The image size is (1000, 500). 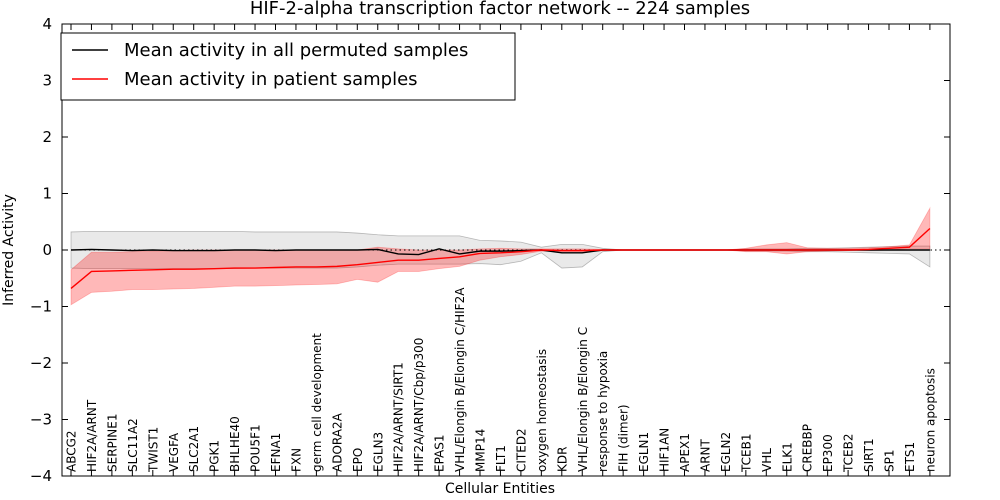 I want to click on x-tick-label: response to hypoxia, so click(x=603, y=411).